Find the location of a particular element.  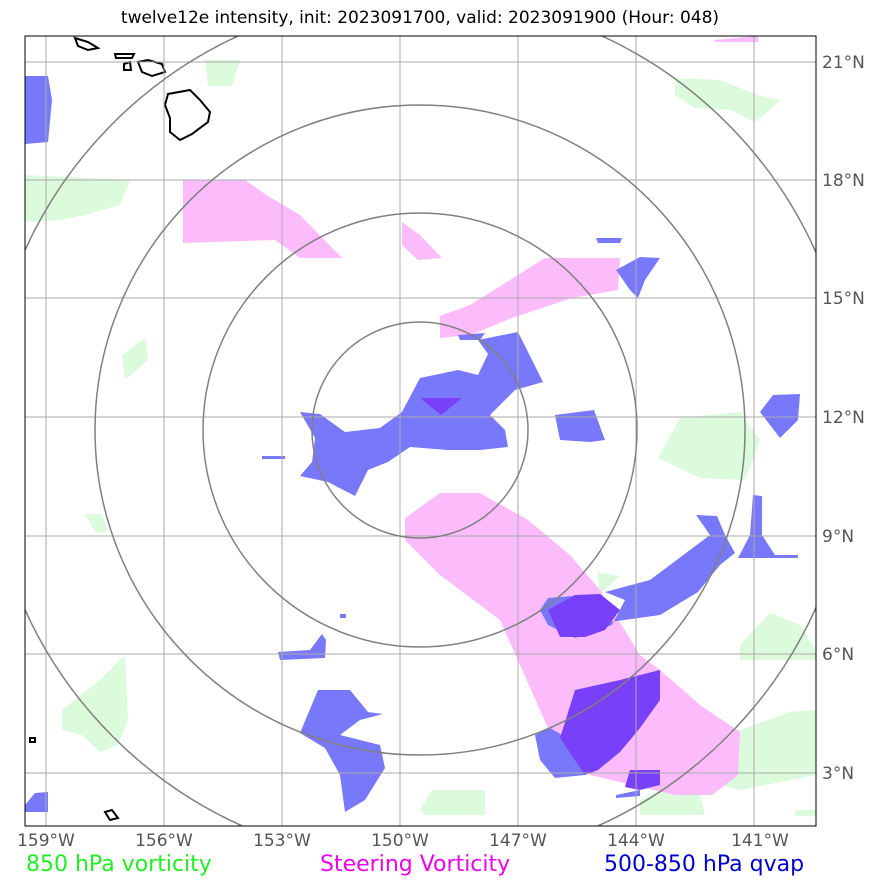

lat-tick-label: 3°N is located at coordinates (838, 774).